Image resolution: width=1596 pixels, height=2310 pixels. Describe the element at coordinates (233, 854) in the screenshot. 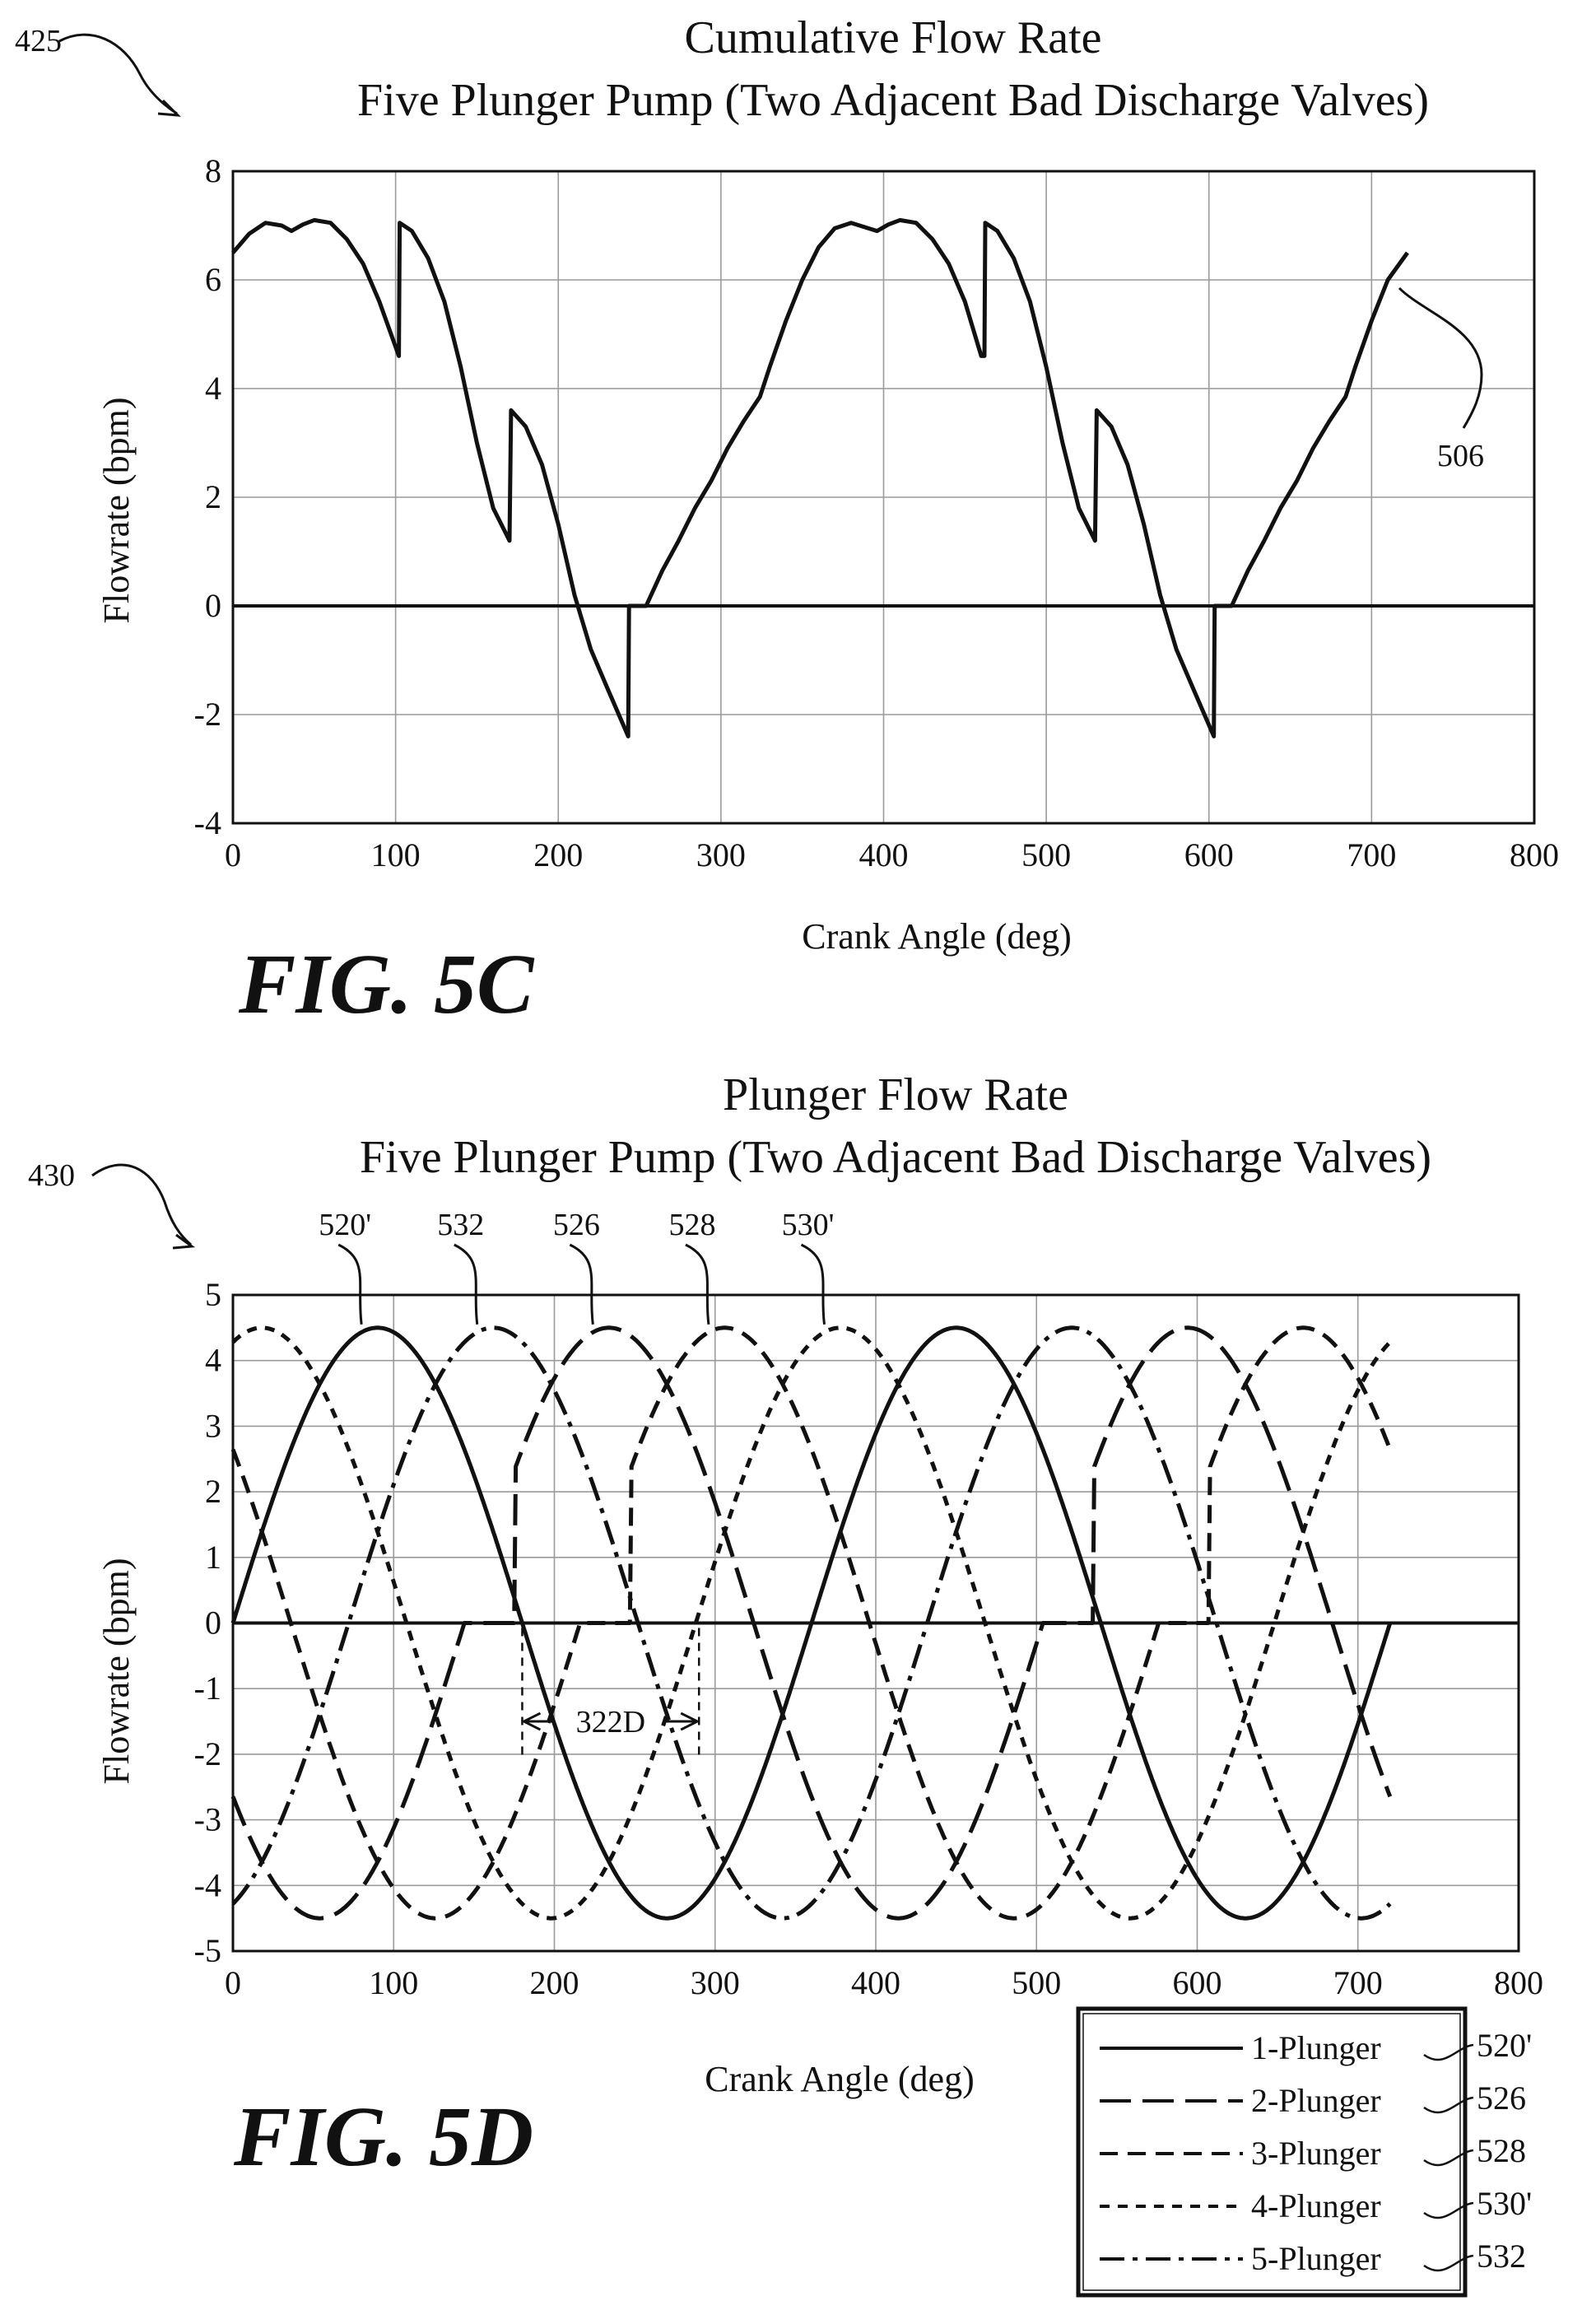

I see `c1-x-tick-label: 0` at that location.